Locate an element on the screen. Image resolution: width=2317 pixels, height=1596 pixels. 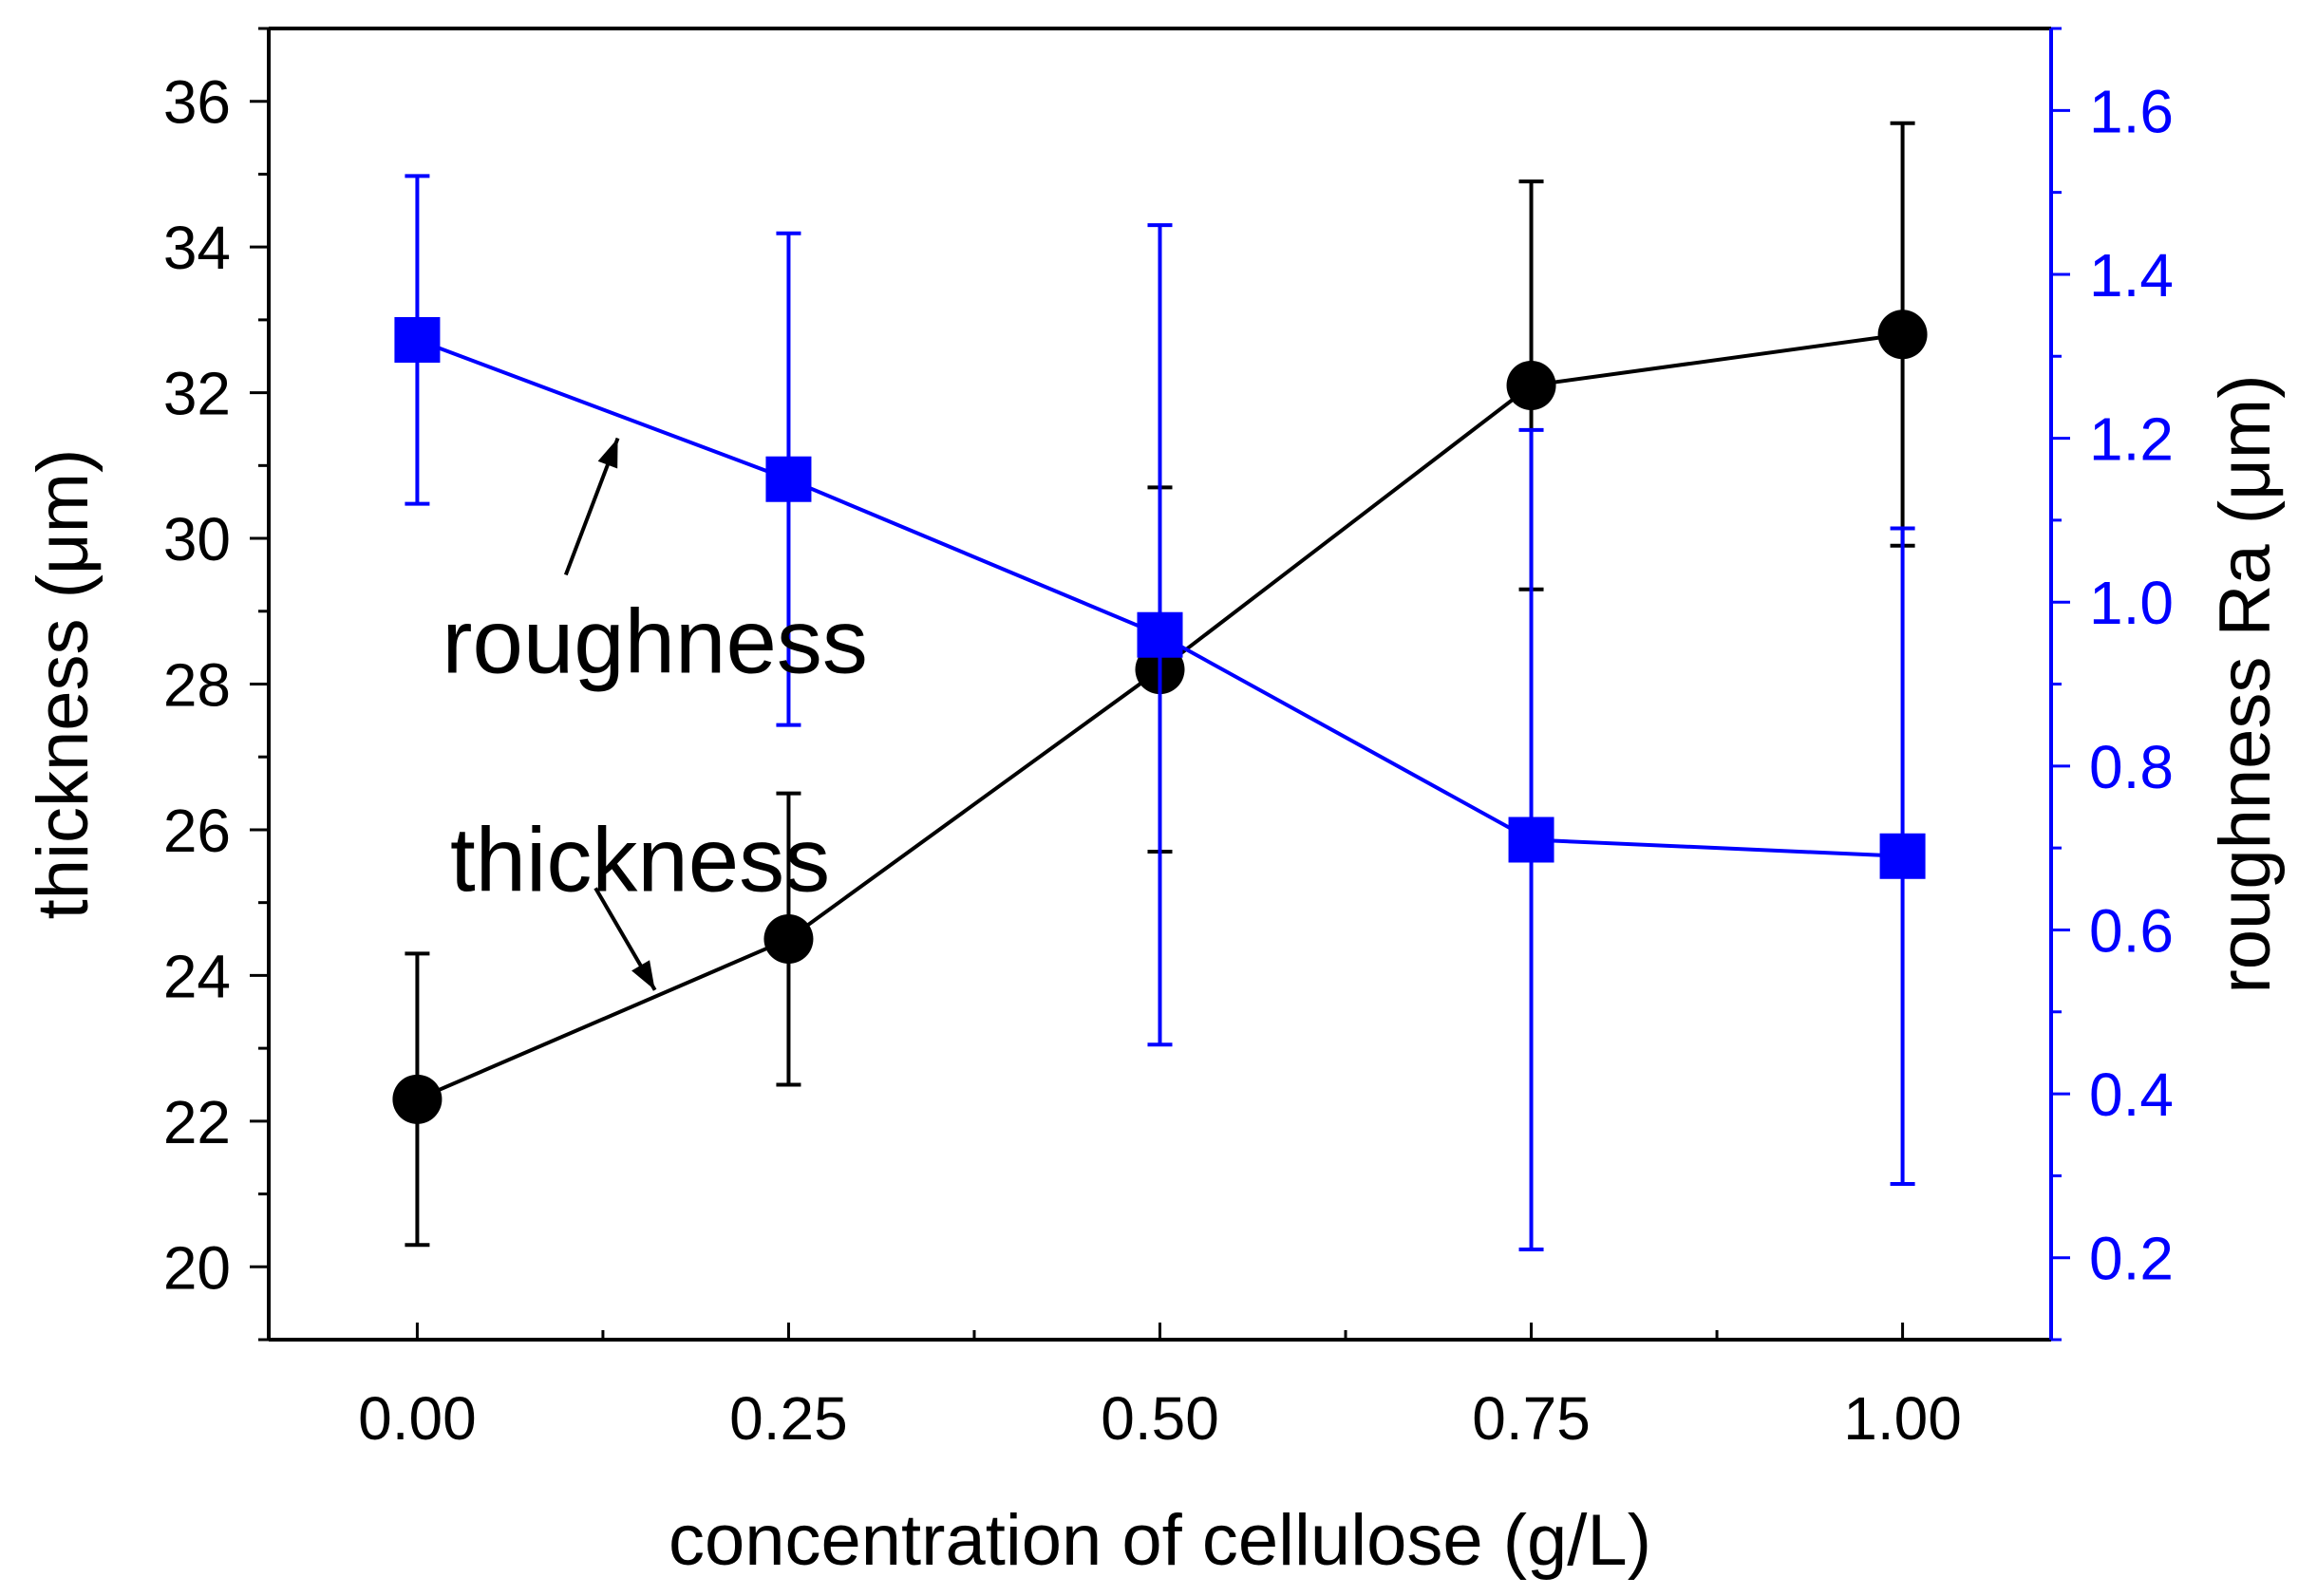
y-right-tick-label: 1.6 is located at coordinates (2131, 111).